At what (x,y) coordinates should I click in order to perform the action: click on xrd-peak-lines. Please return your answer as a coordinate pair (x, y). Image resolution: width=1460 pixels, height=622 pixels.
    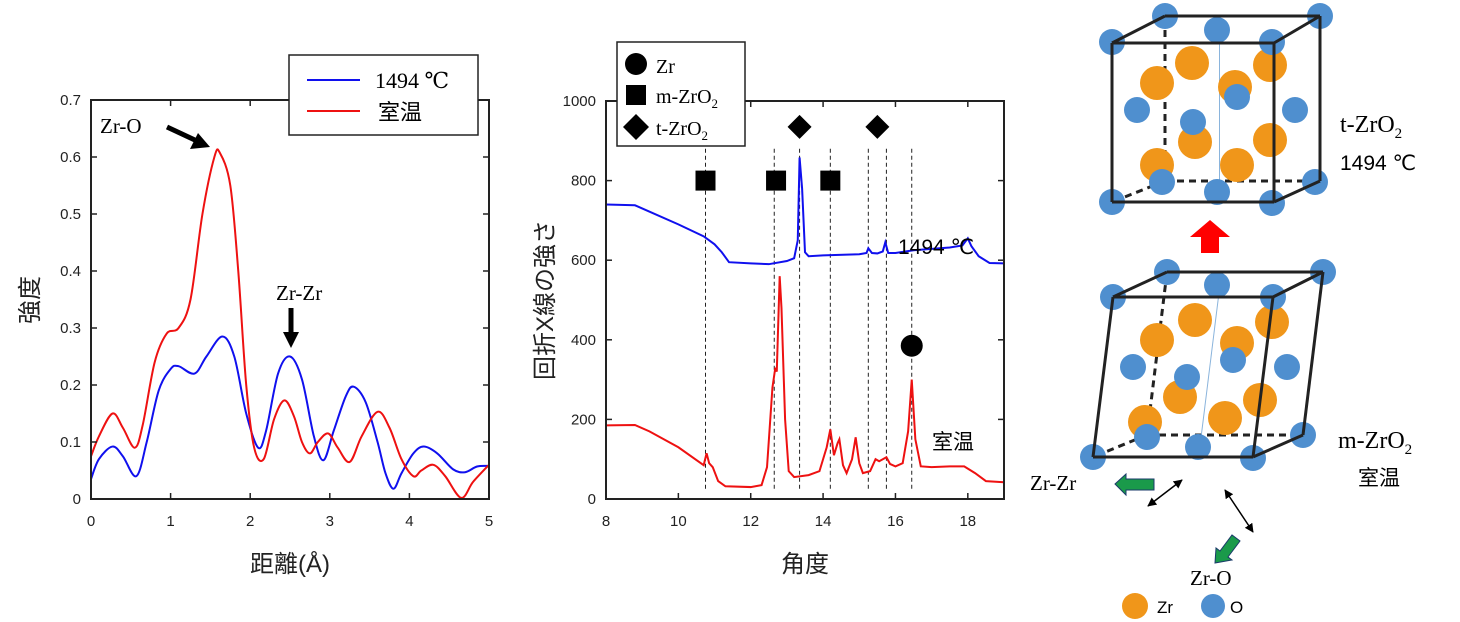
    Looking at the image, I should click on (809, 319).